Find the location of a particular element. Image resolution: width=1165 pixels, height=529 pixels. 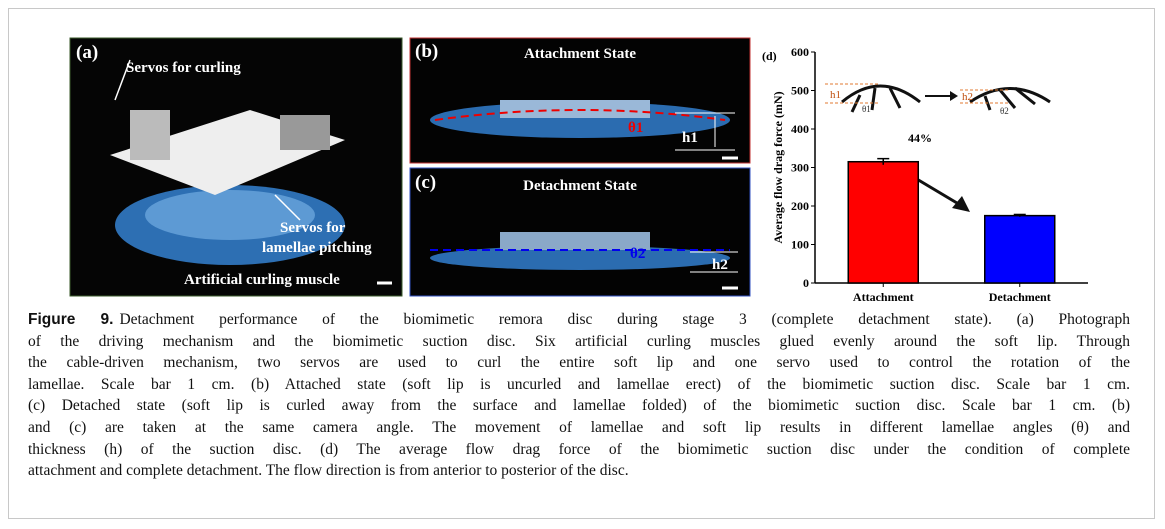

y-tick-label: 200 is located at coordinates (800, 206).